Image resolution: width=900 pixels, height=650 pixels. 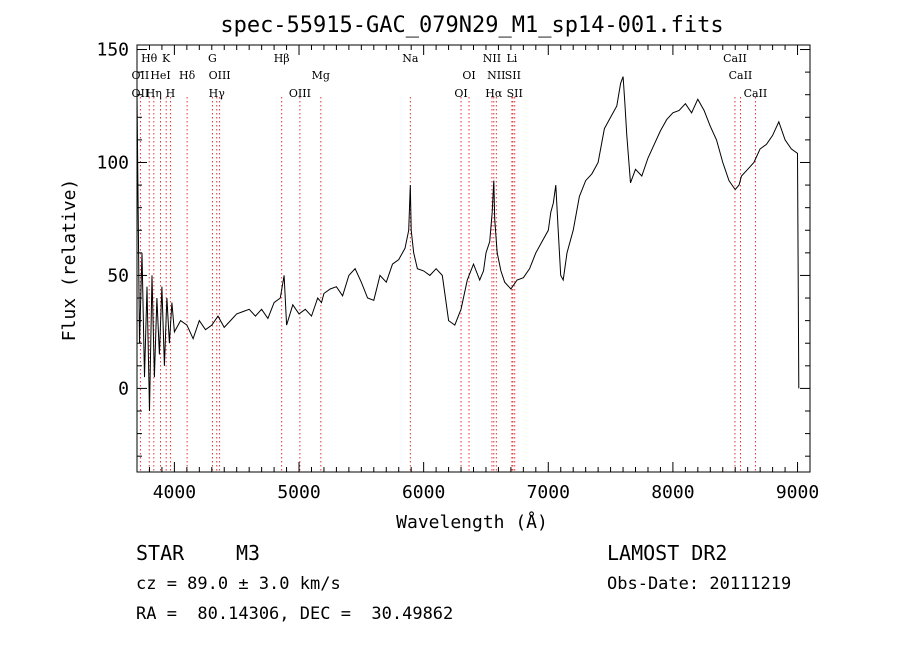 What do you see at coordinates (295, 614) in the screenshot?
I see `coordinates: RA = 80.14306, DEC = 30.49862` at bounding box center [295, 614].